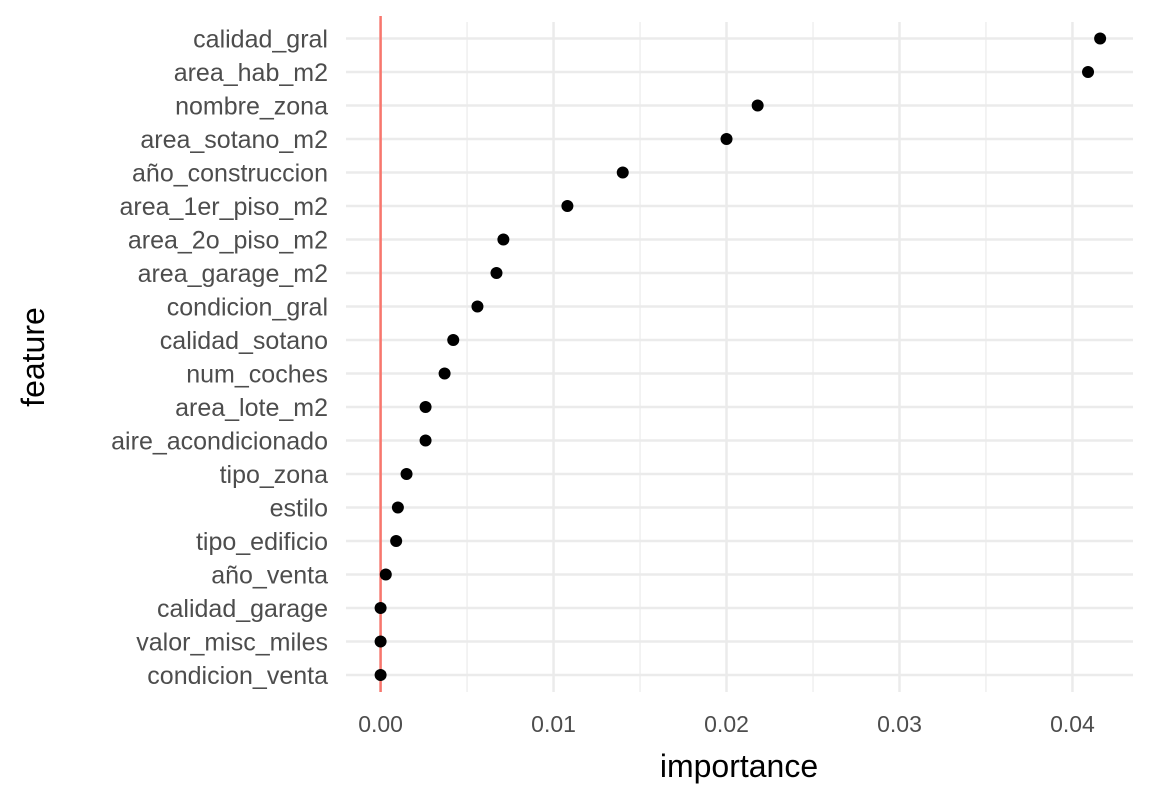 The image size is (1152, 806). Describe the element at coordinates (230, 174) in the screenshot. I see `y-tick-label: año_construccion` at that location.